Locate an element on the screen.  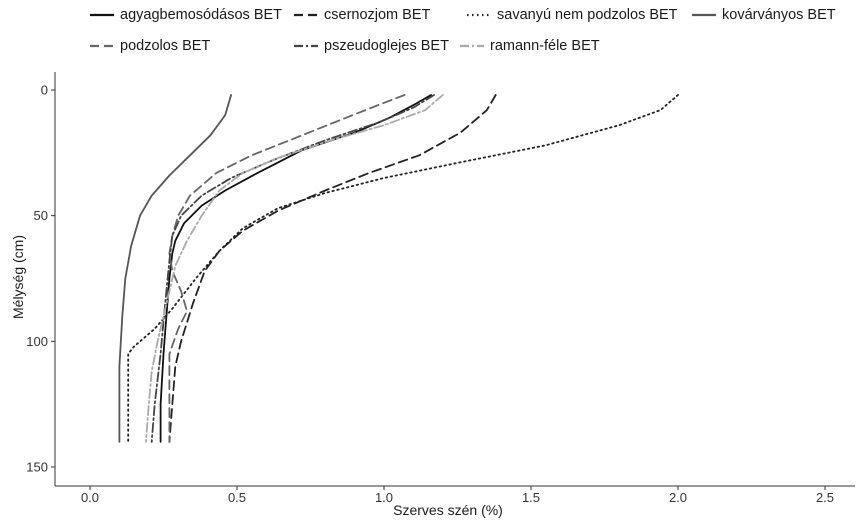
x-tick-label: 2.0 is located at coordinates (678, 497).